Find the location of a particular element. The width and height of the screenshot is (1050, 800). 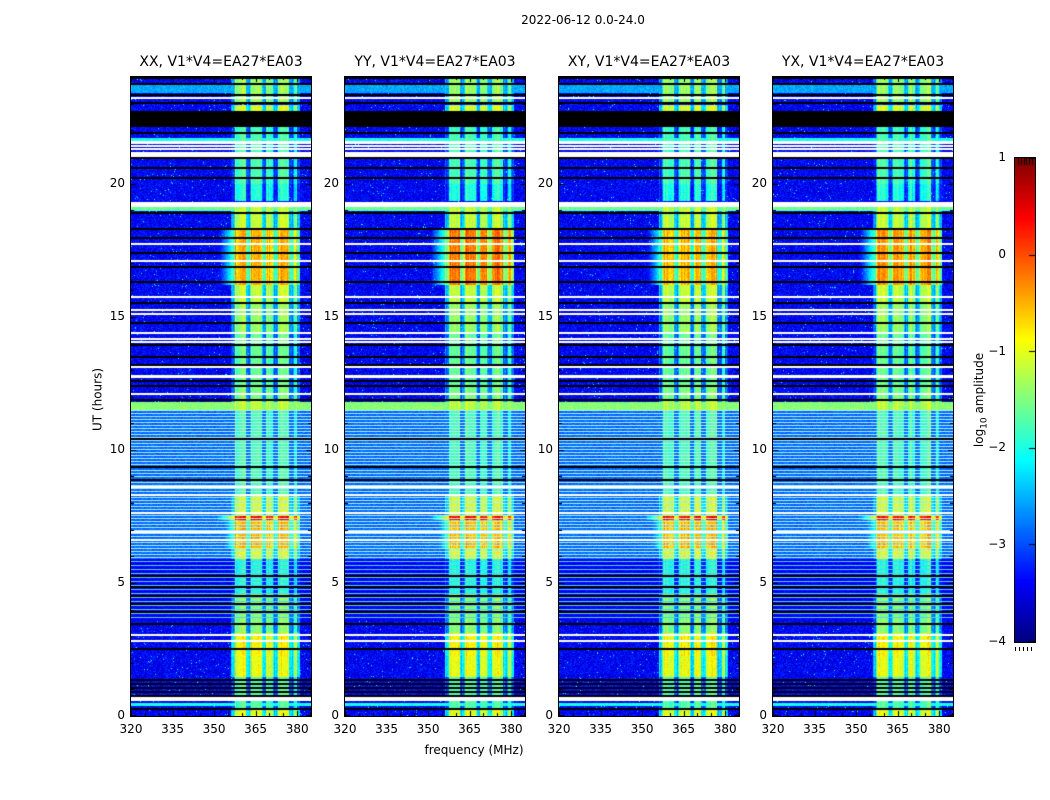

colorbar-tick-label: −1 is located at coordinates (997, 350).